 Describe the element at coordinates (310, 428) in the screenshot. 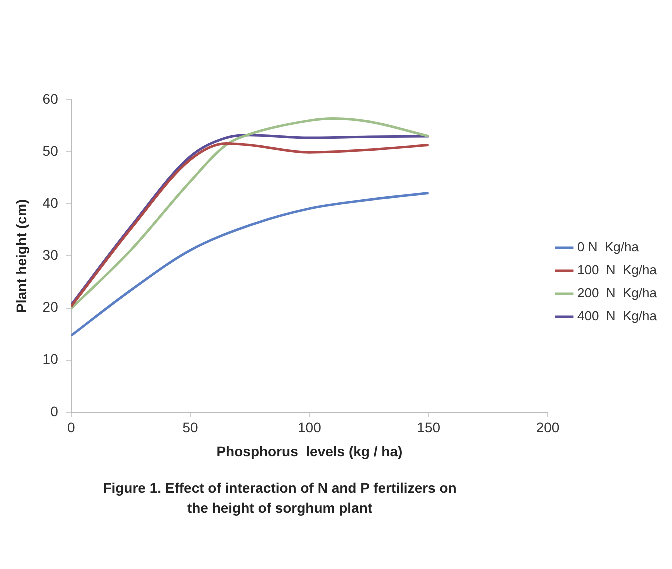

I see `x-tick-label: 100` at that location.